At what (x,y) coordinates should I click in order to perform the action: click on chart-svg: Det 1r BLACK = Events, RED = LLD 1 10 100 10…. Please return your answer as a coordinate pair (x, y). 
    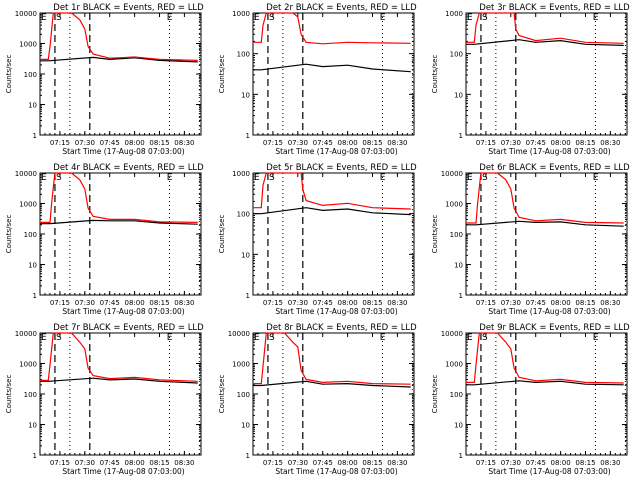
    Looking at the image, I should click on (104, 79).